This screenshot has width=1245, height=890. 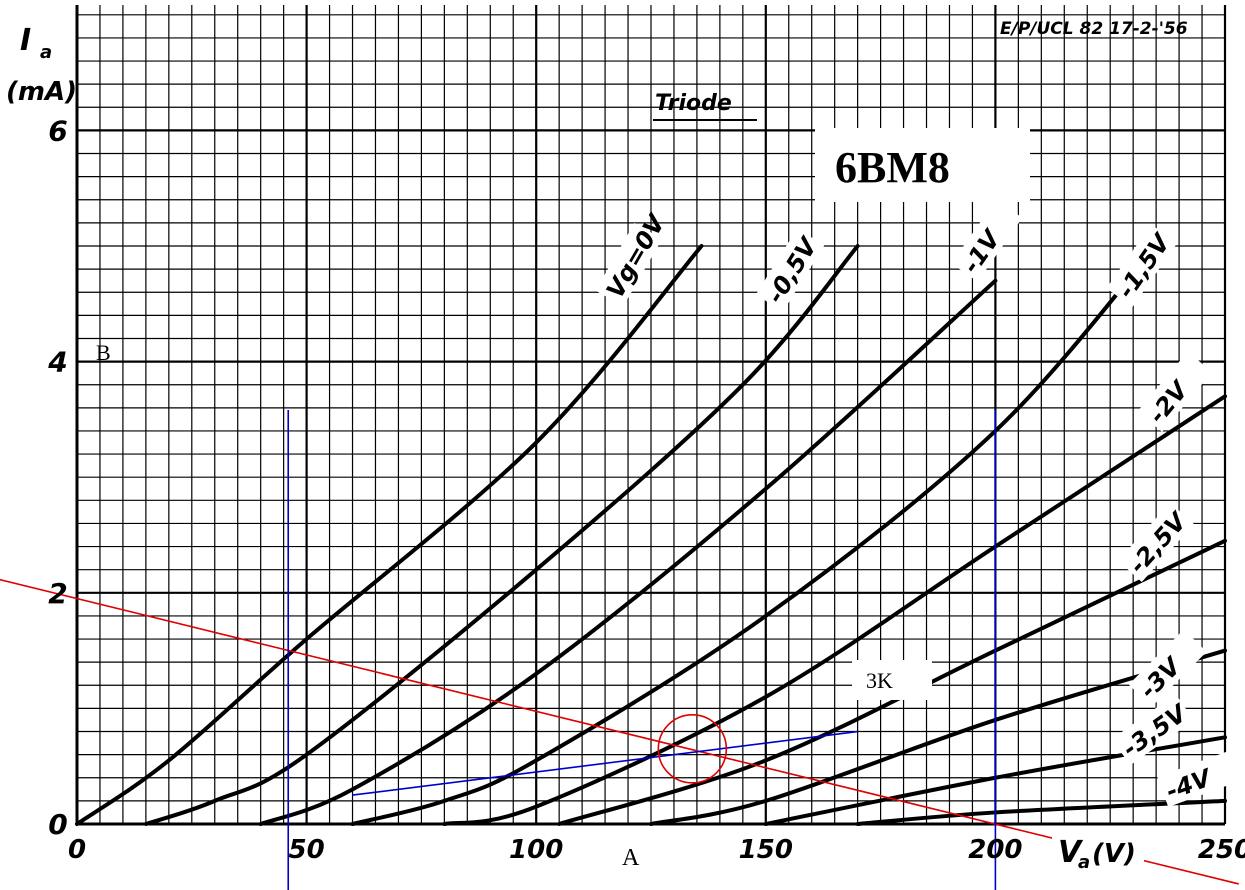 What do you see at coordinates (995, 850) in the screenshot?
I see `x-tick-label: 200` at bounding box center [995, 850].